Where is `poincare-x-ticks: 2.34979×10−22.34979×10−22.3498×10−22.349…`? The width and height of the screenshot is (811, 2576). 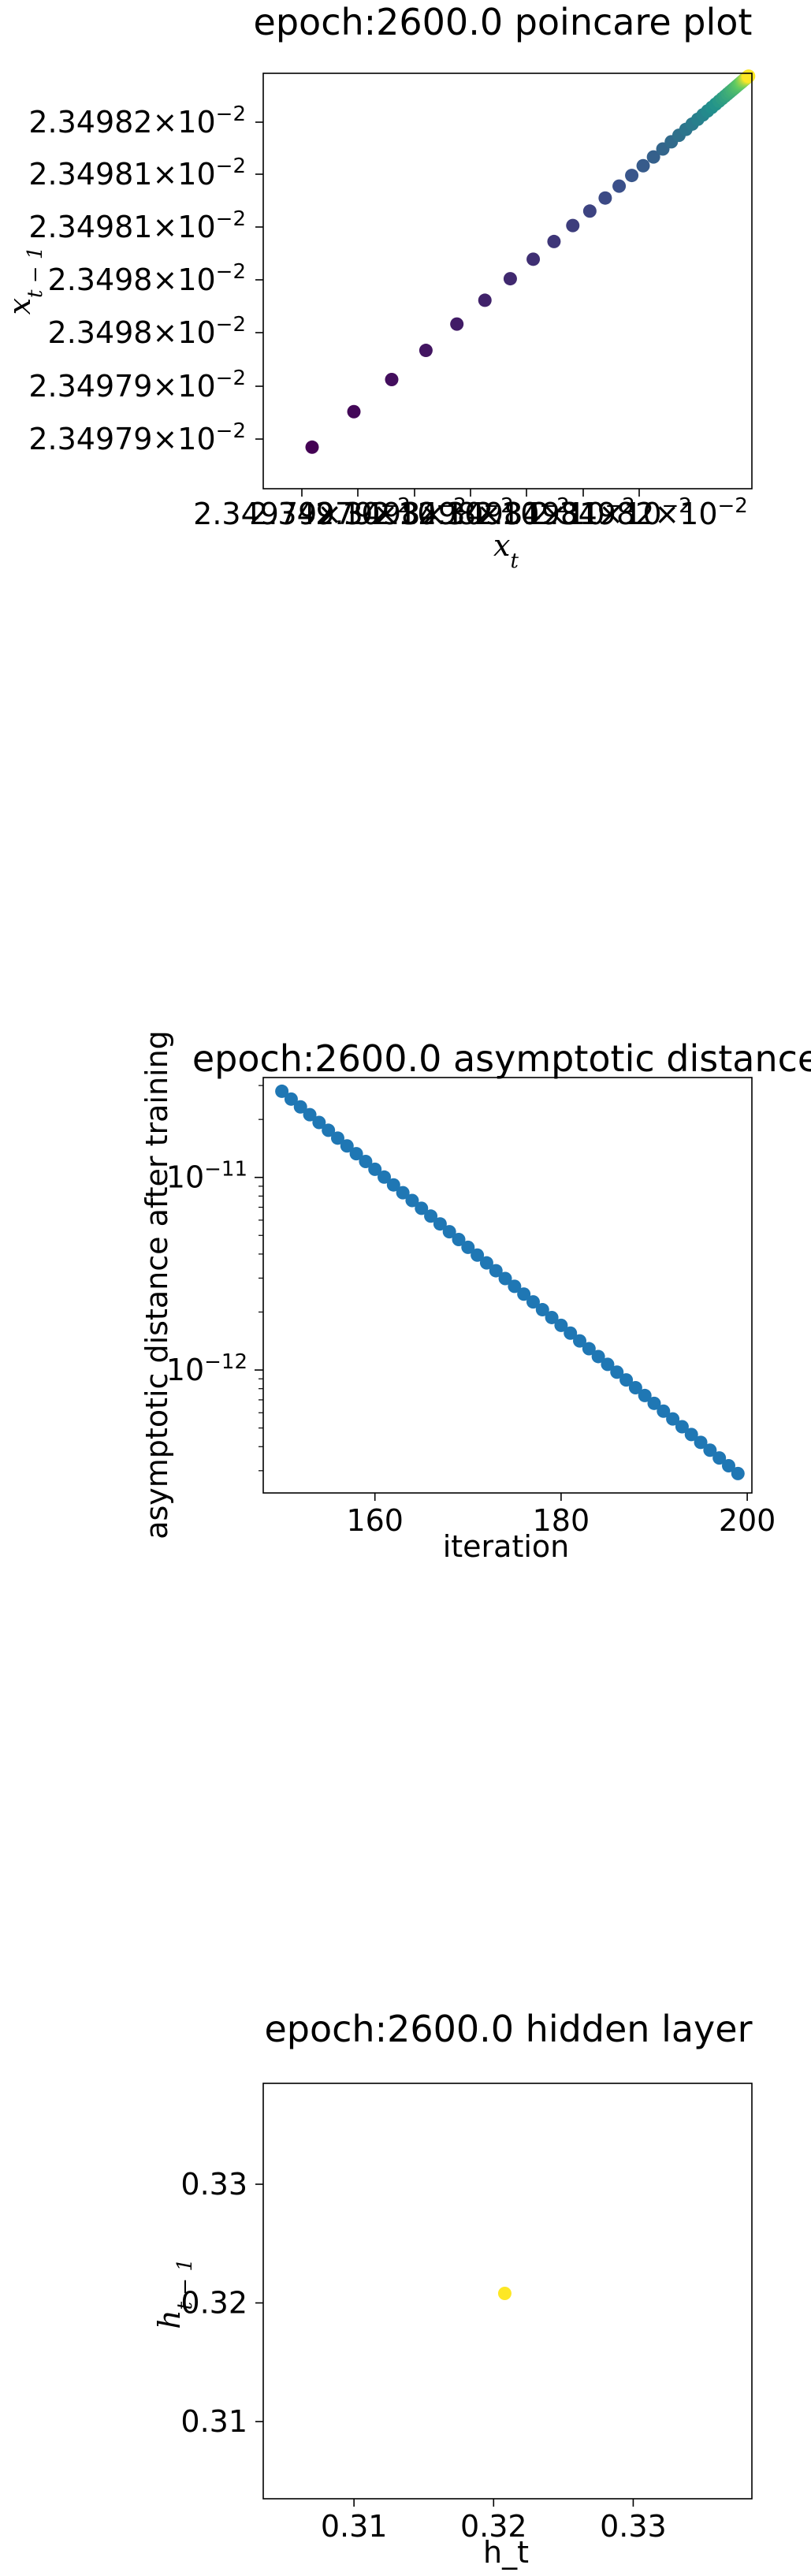 poincare-x-ticks: 2.34979×10−22.34979×10−22.3498×10−22.349… is located at coordinates (470, 510).